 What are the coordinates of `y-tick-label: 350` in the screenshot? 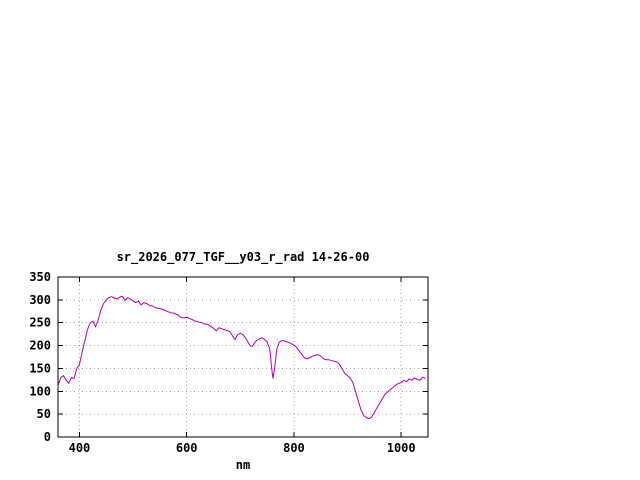 It's located at (40, 277).